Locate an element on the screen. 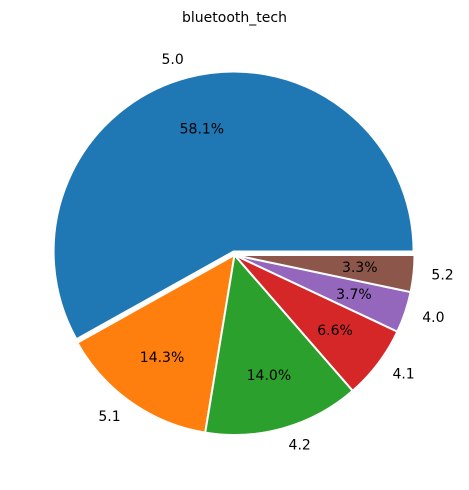 The image size is (469, 490). pct-label-4-2: 14.0% is located at coordinates (269, 376).